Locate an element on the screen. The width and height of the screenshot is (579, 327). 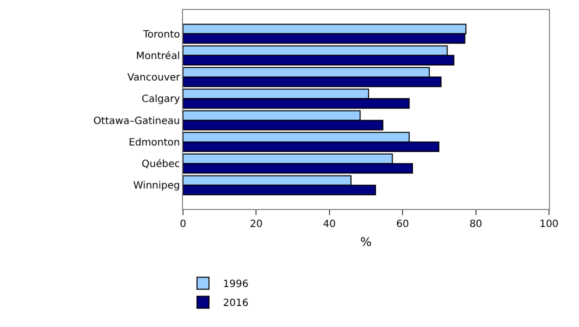
x-tick-label: 0 is located at coordinates (183, 224).